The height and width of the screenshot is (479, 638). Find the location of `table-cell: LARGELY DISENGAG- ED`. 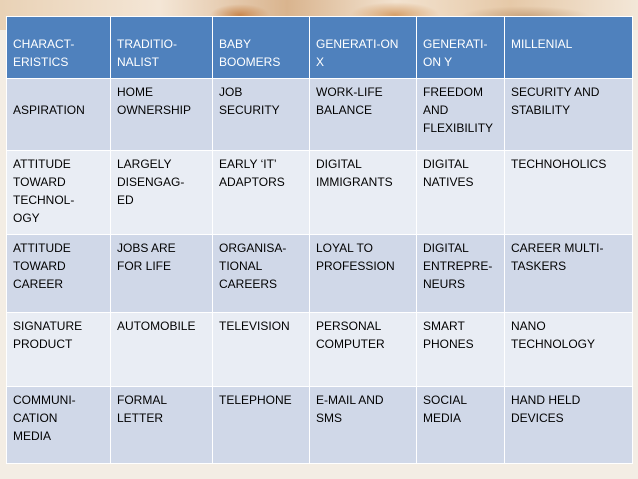

table-cell: LARGELY DISENGAG- ED is located at coordinates (161, 192).